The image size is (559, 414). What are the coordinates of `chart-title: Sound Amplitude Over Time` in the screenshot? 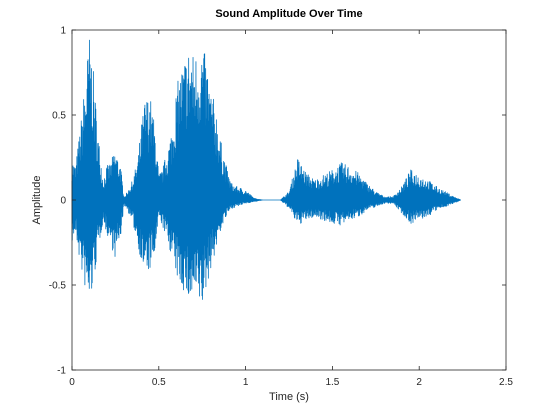 It's located at (288, 14).